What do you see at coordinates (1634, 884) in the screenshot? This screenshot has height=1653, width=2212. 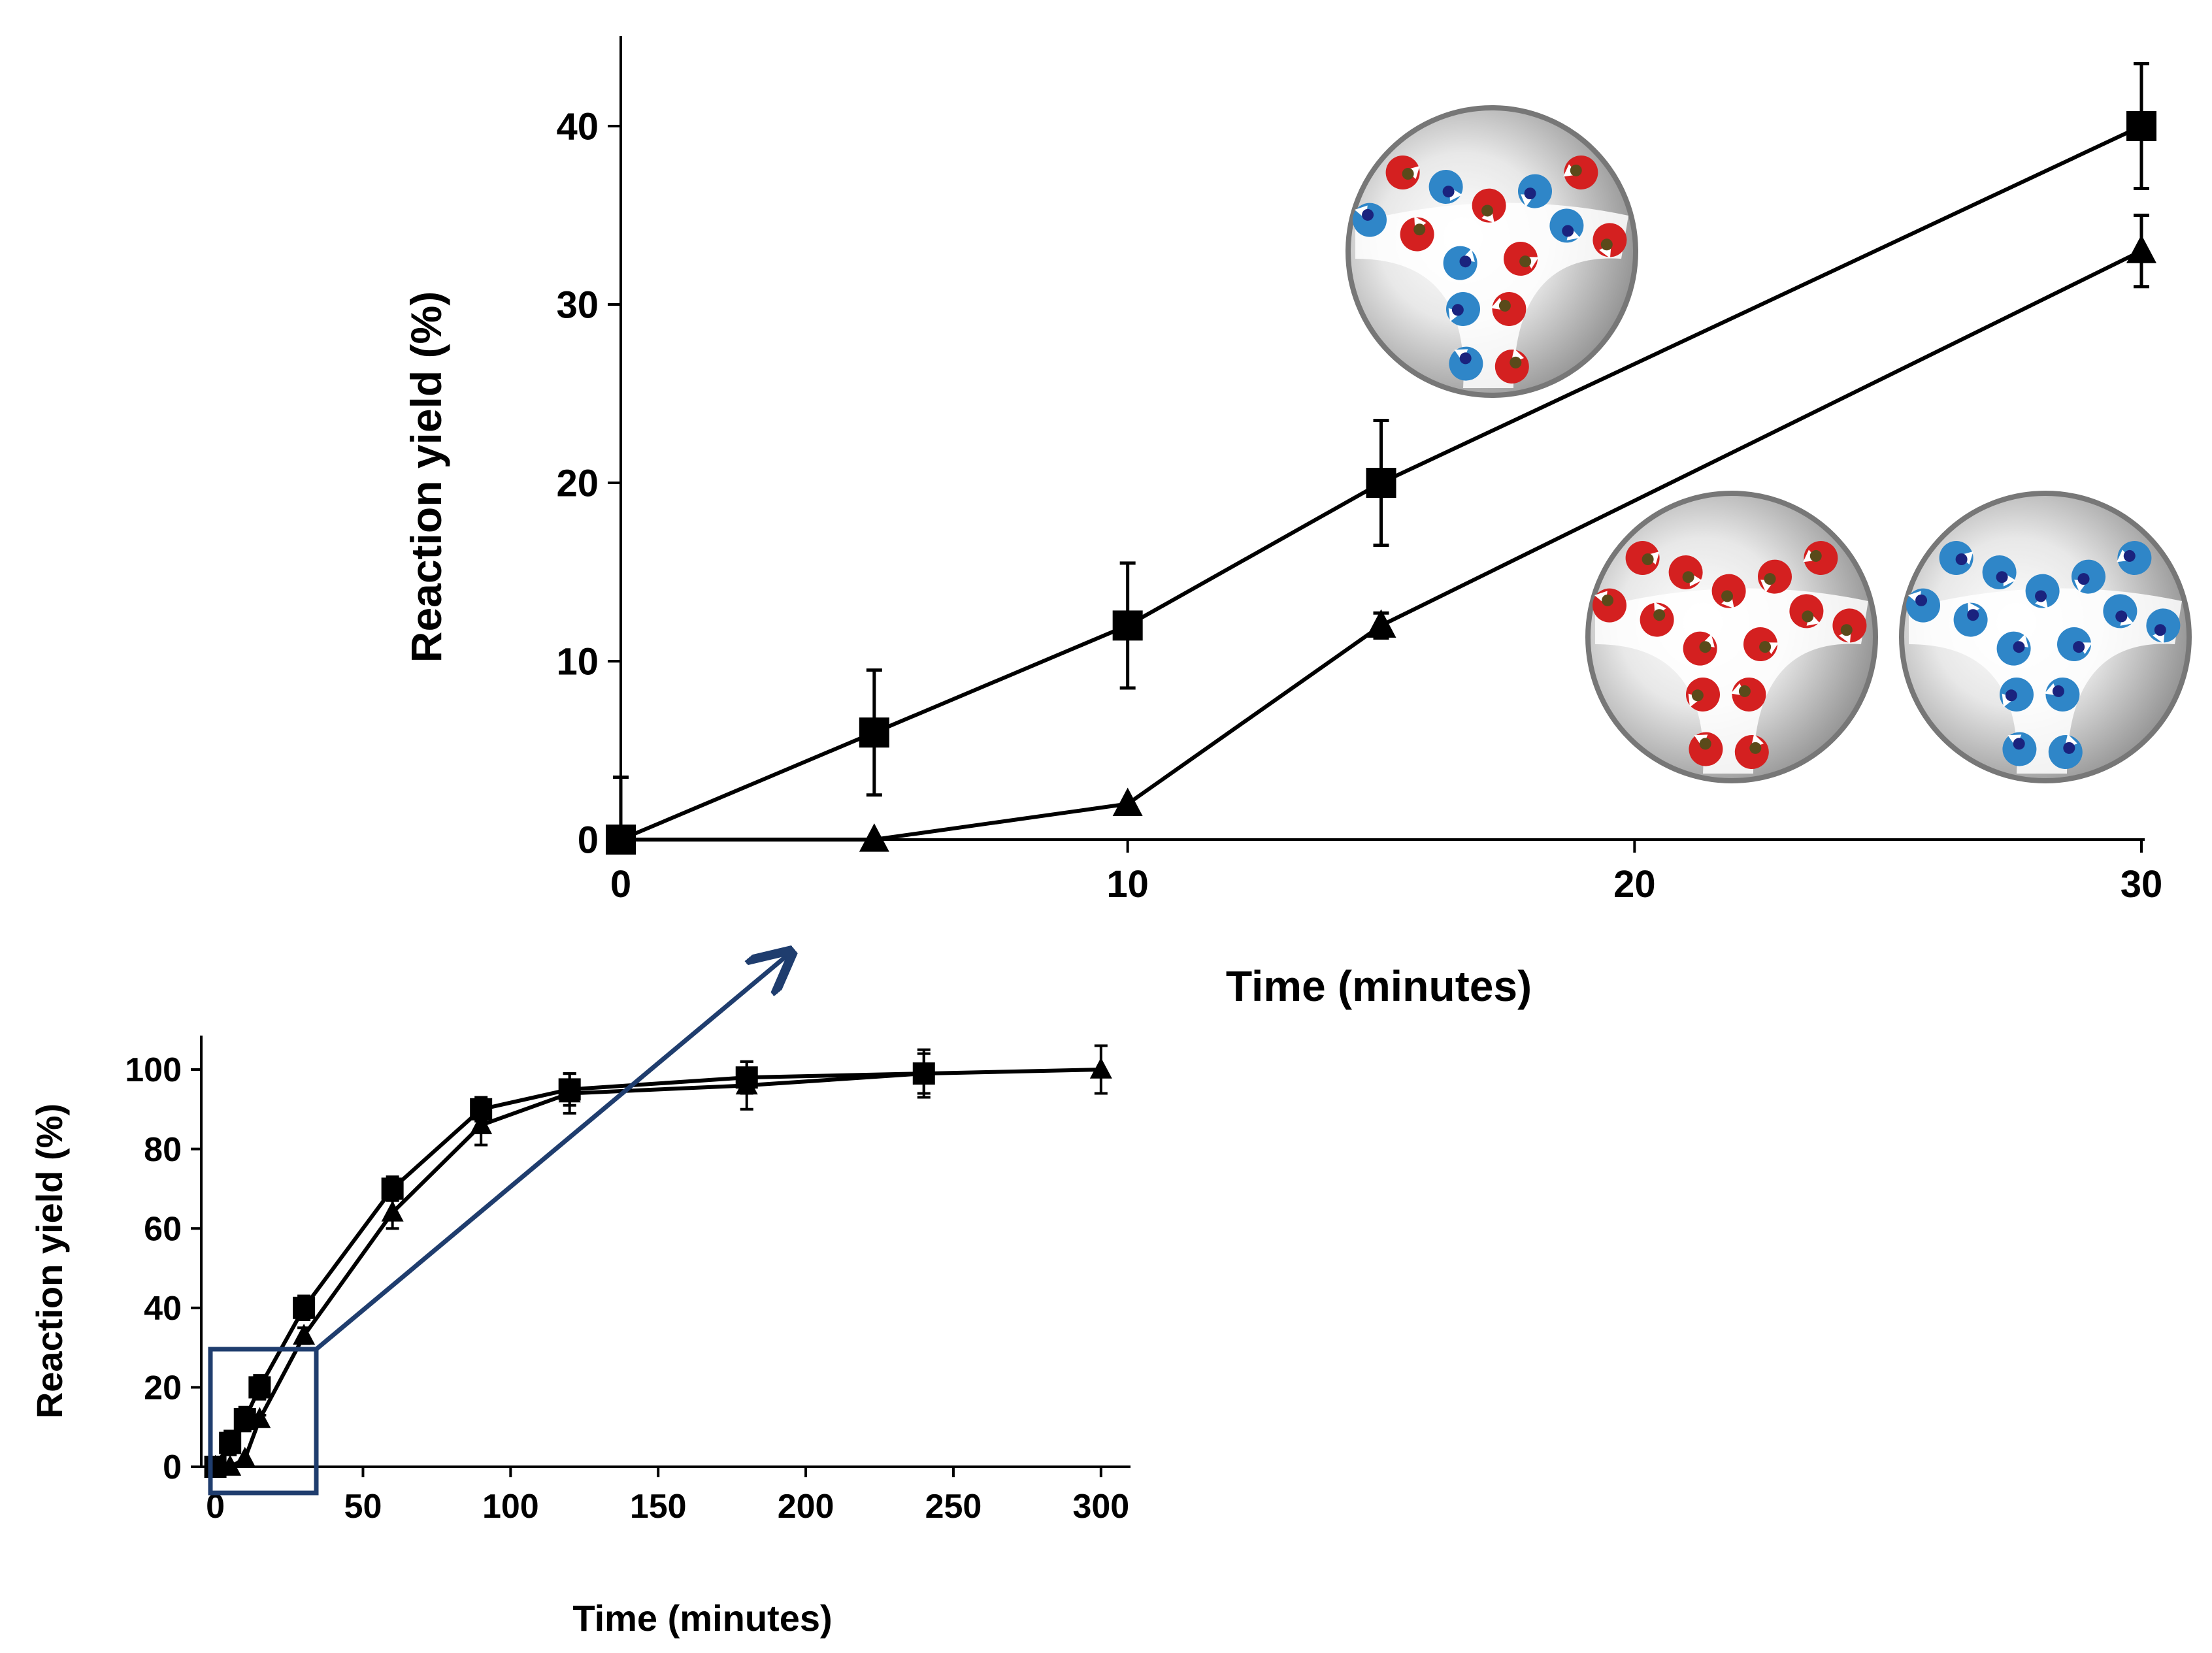 I see `main-x-tick-label: 20` at bounding box center [1634, 884].